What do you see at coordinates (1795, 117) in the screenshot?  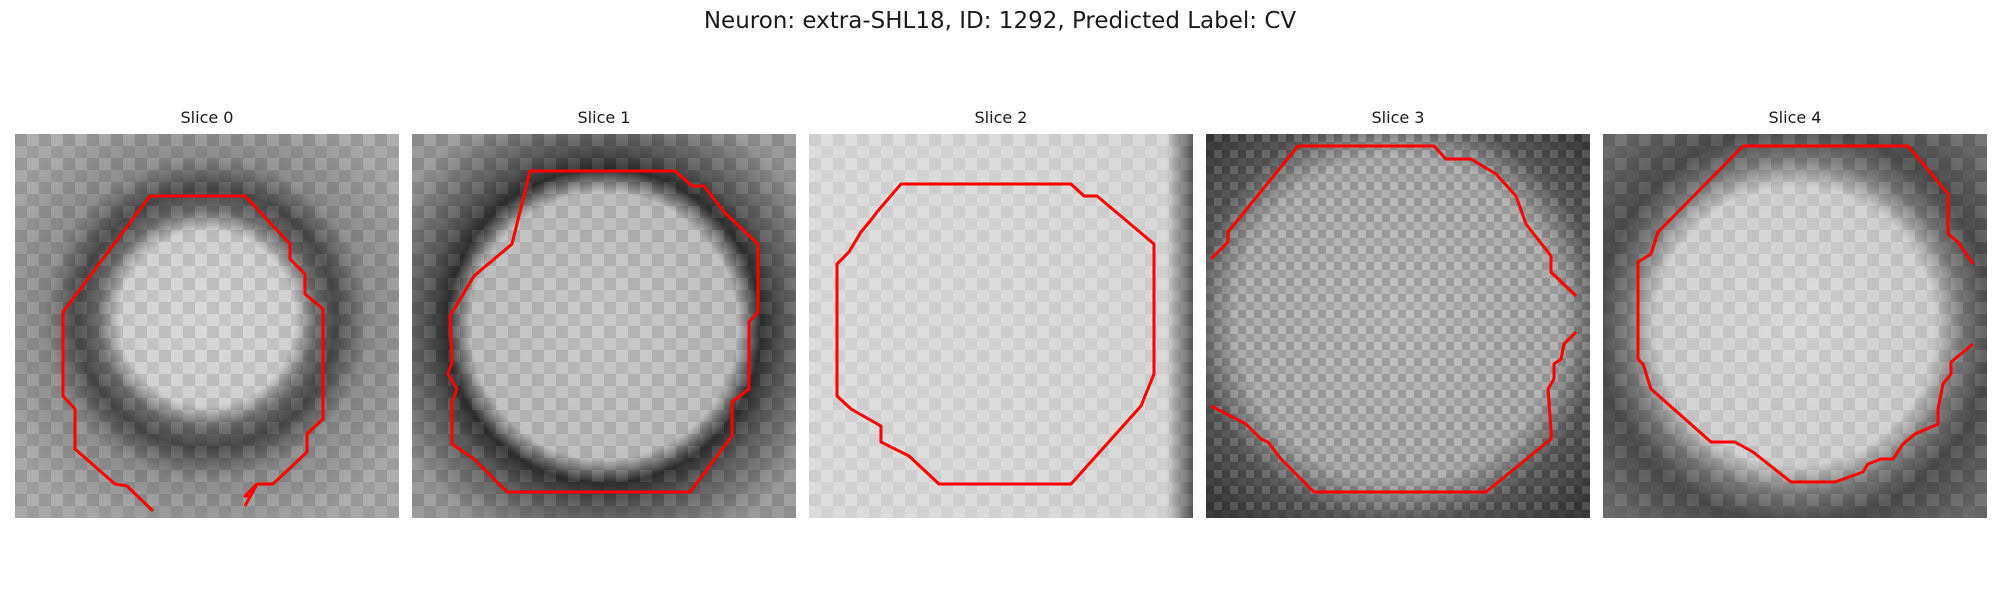 I see `slice-title-4: Slice 4` at bounding box center [1795, 117].